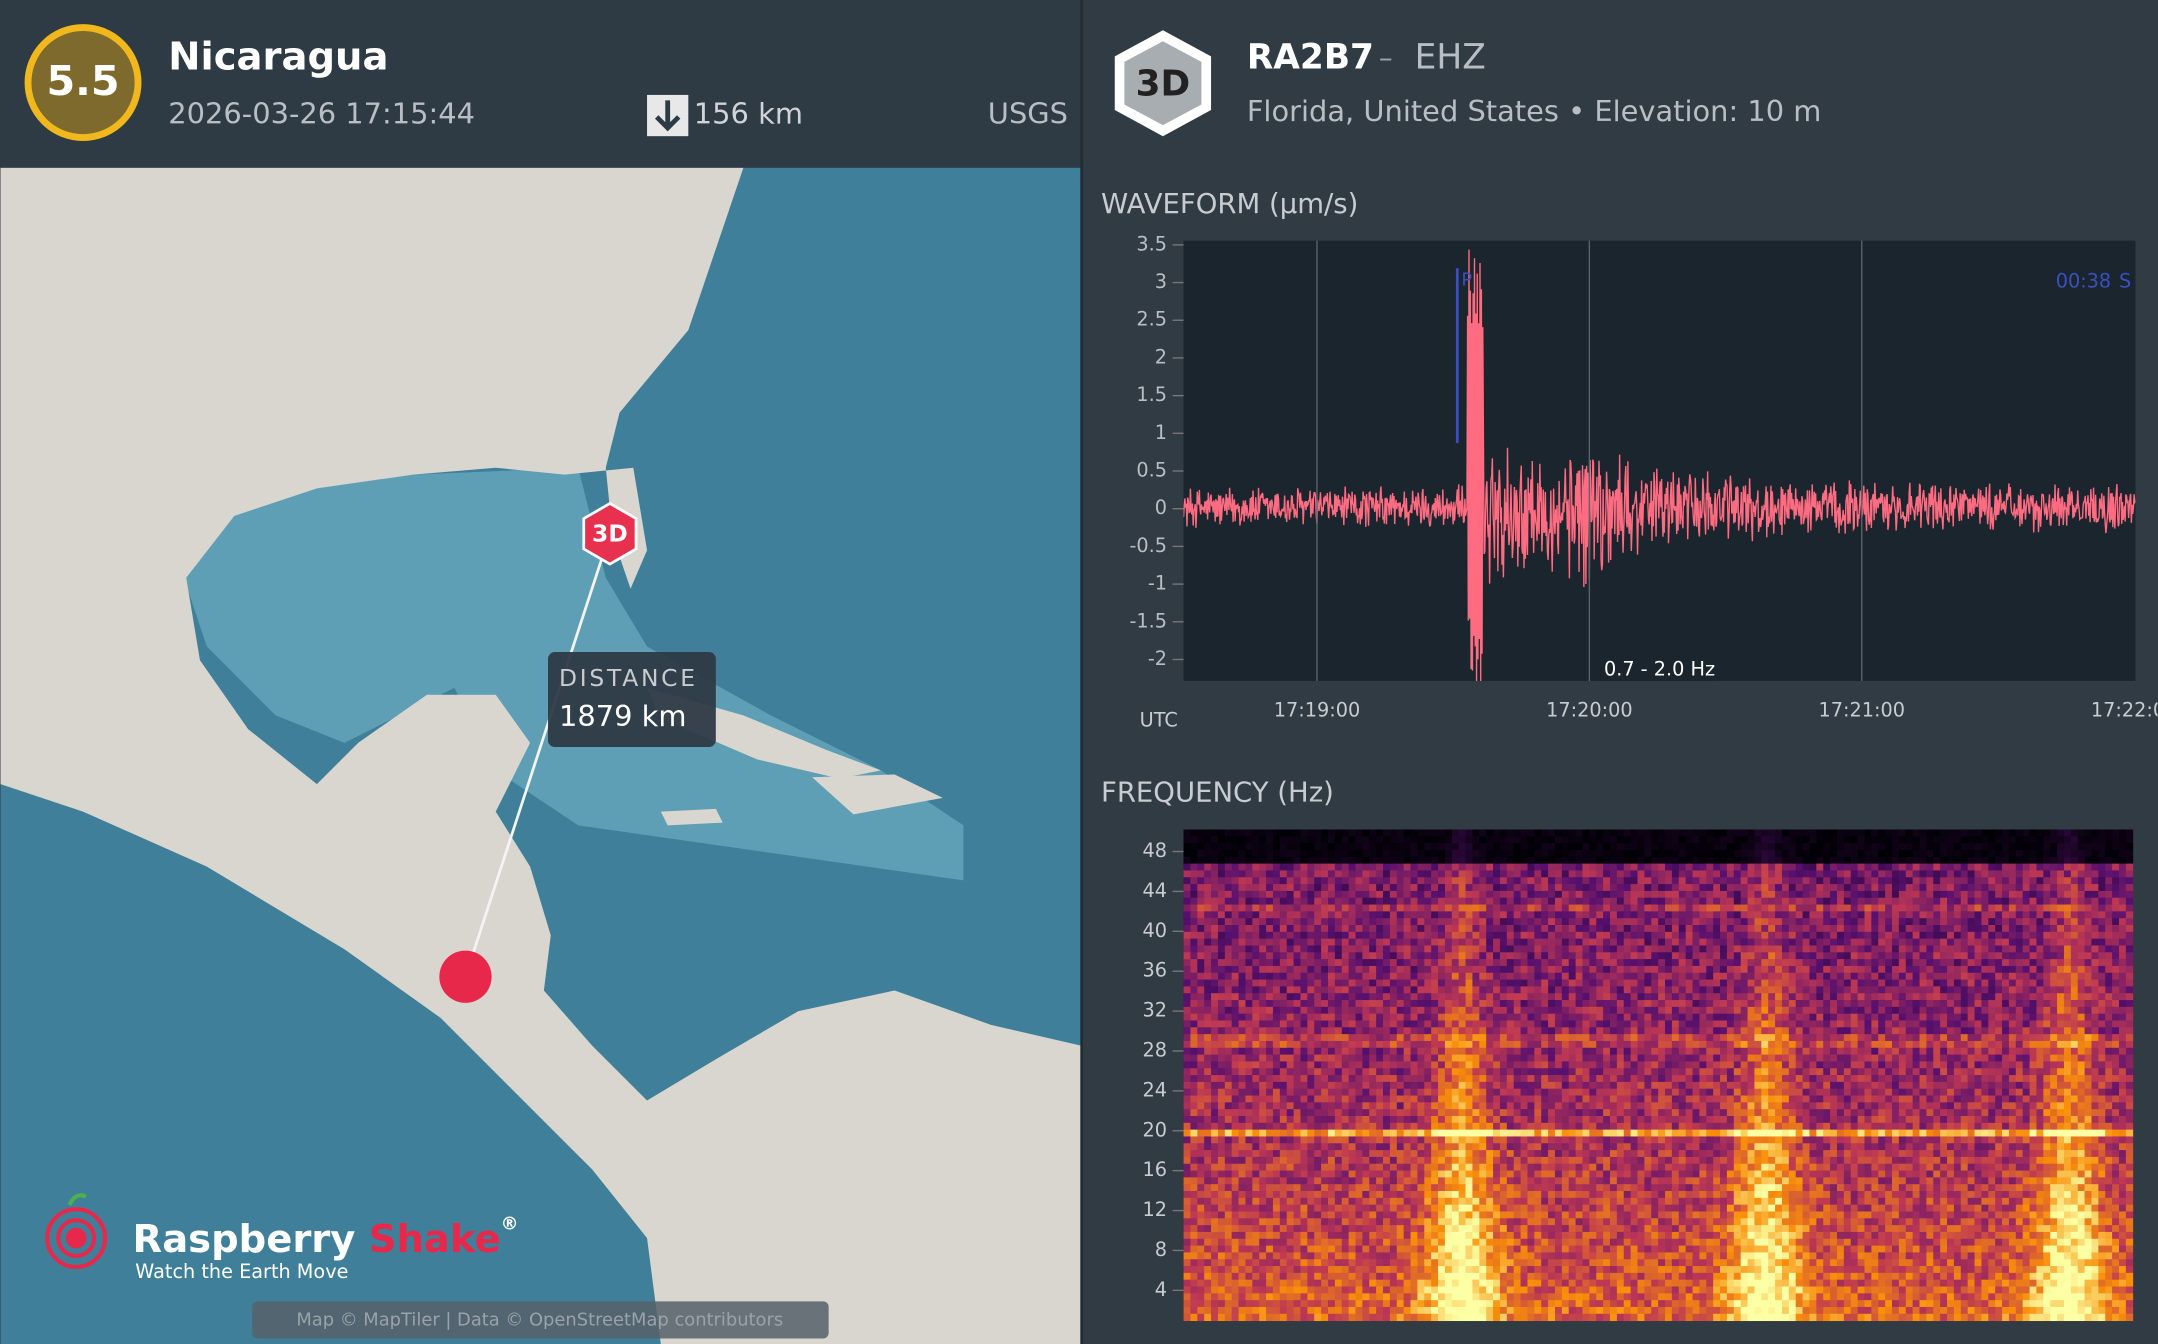 The width and height of the screenshot is (2158, 1344). I want to click on station-marker, so click(610, 533).